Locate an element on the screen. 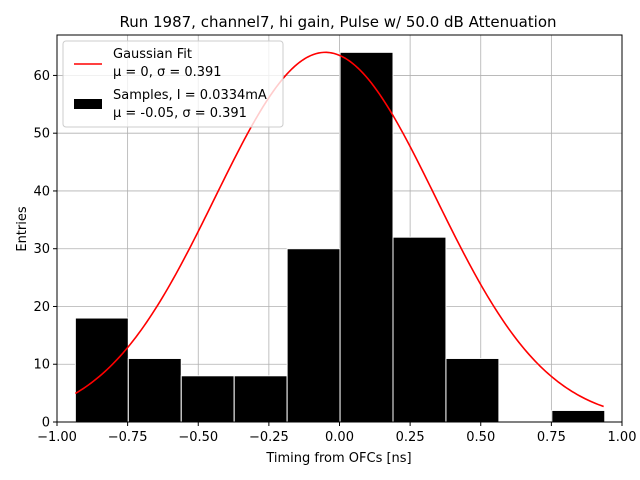  x-tick-label: −1.00 is located at coordinates (57, 437).